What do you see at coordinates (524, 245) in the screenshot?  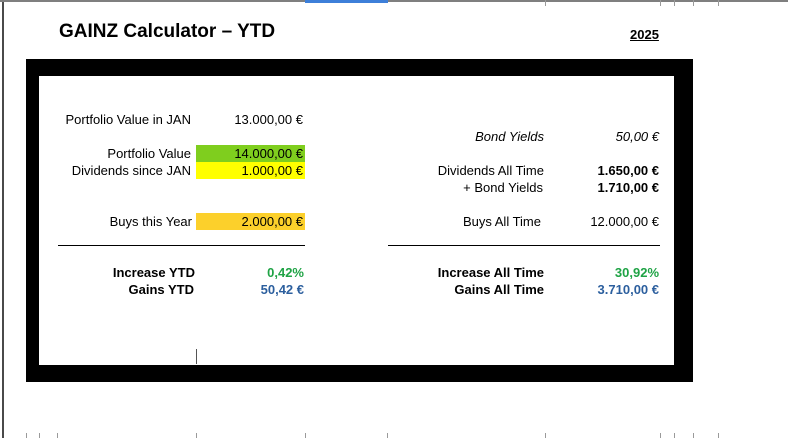 I see `all-time-divider` at bounding box center [524, 245].